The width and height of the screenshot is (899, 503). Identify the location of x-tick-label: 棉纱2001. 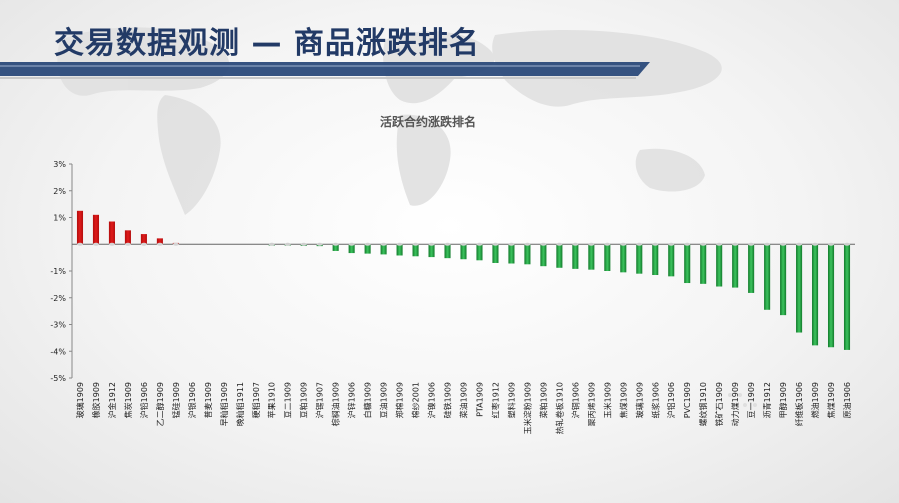
(416, 400).